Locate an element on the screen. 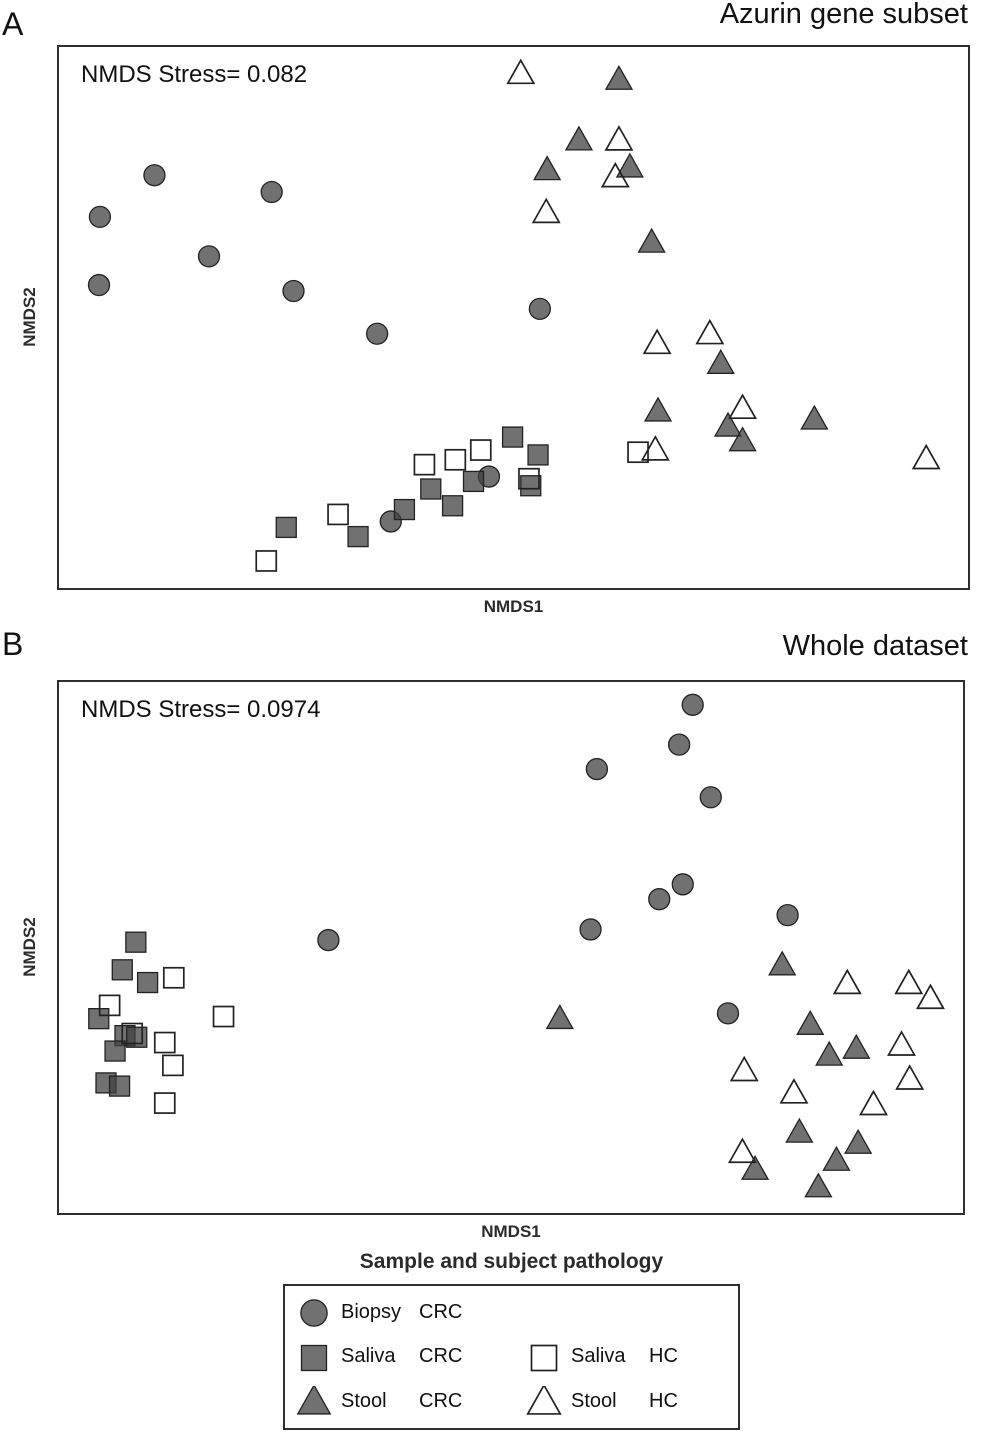 This screenshot has width=982, height=1442. saliva-crc-marker-icon is located at coordinates (314, 1357).